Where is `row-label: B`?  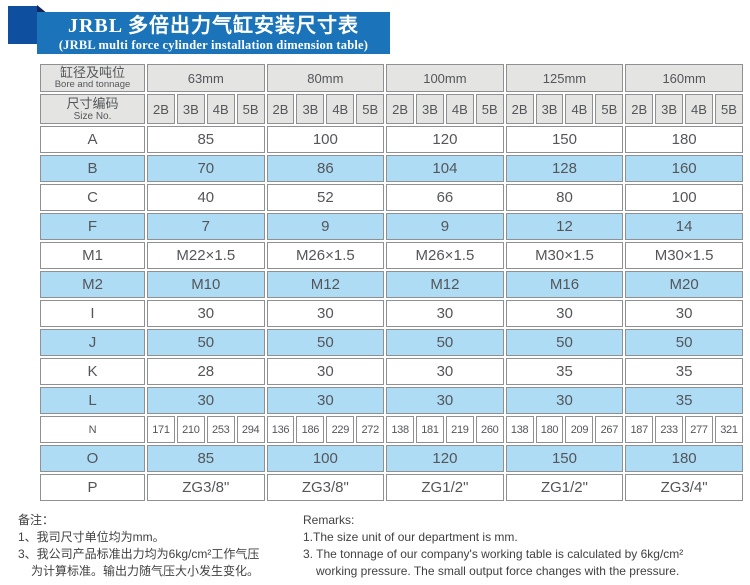 row-label: B is located at coordinates (92, 168).